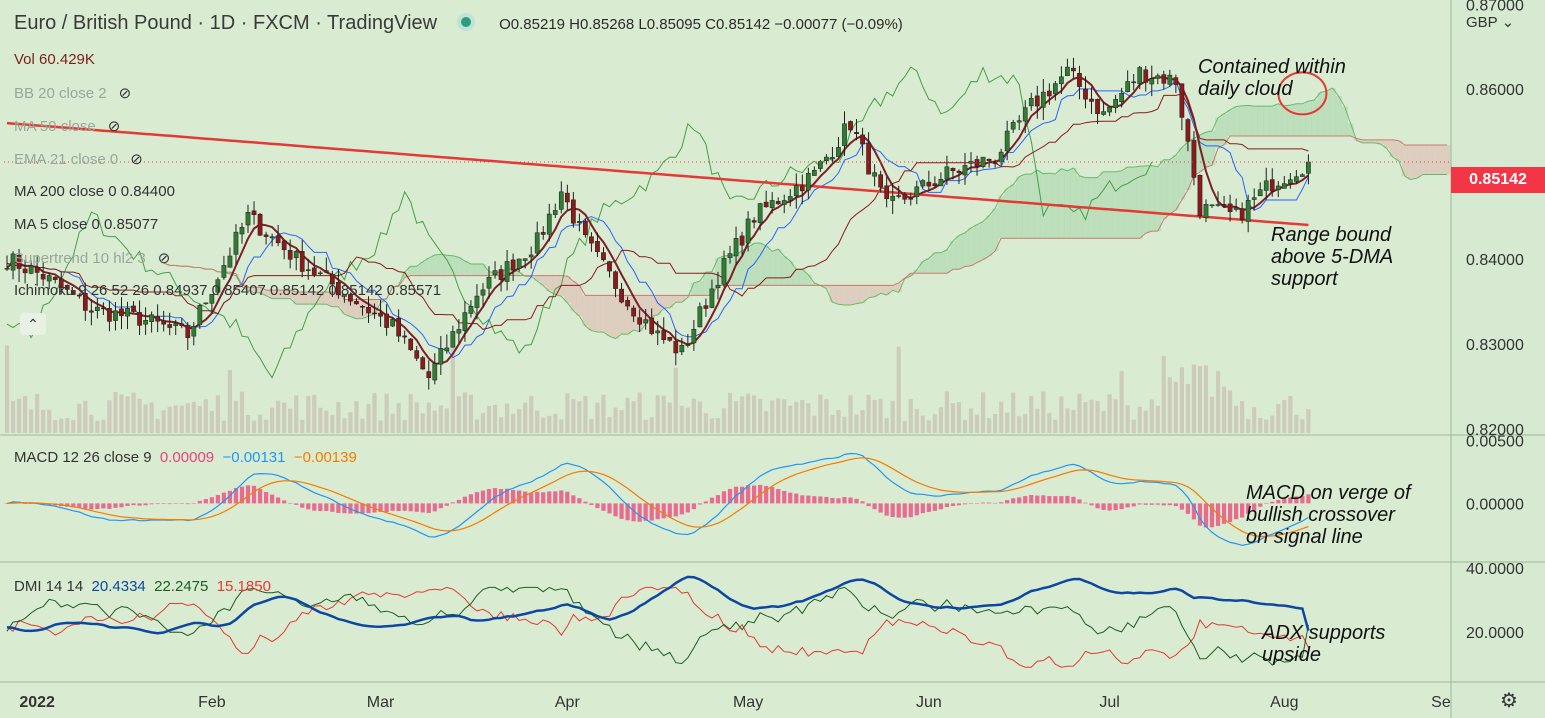 The height and width of the screenshot is (718, 1545). I want to click on indicator-legend-item: Vol 60.429K, so click(54, 59).